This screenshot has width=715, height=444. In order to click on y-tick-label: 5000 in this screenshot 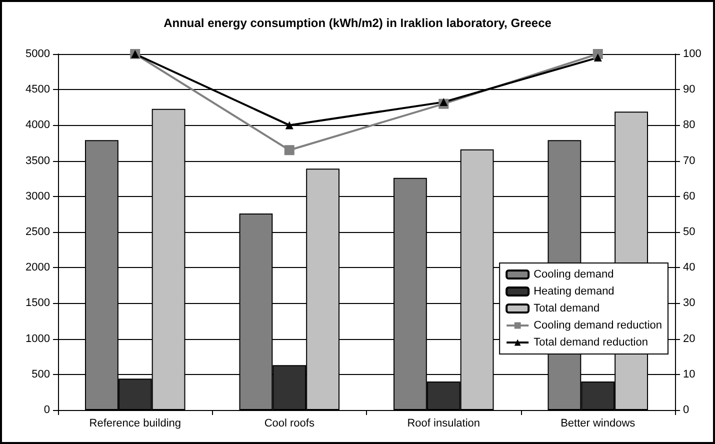, I will do `click(38, 54)`.